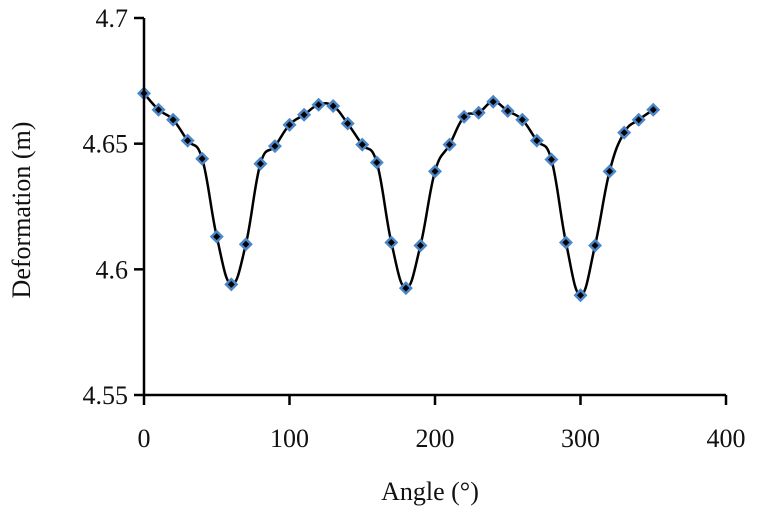 Image resolution: width=757 pixels, height=513 pixels. I want to click on x-tick-label: 300, so click(580, 438).